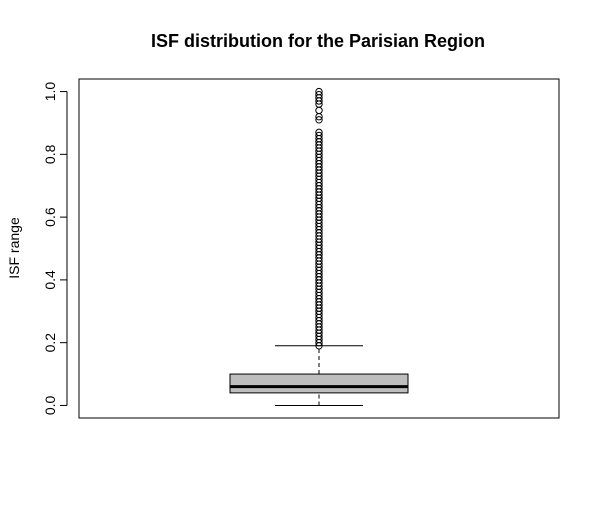  What do you see at coordinates (318, 41) in the screenshot?
I see `chart-title: ISF distribution for the Parisian Region` at bounding box center [318, 41].